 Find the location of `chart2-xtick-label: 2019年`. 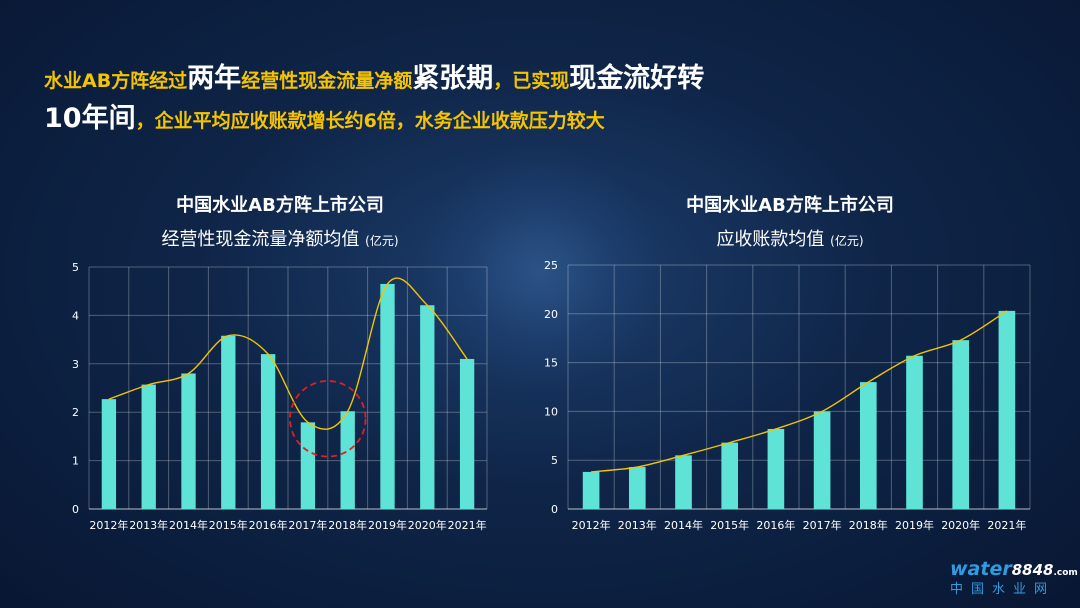

chart2-xtick-label: 2019年 is located at coordinates (914, 525).